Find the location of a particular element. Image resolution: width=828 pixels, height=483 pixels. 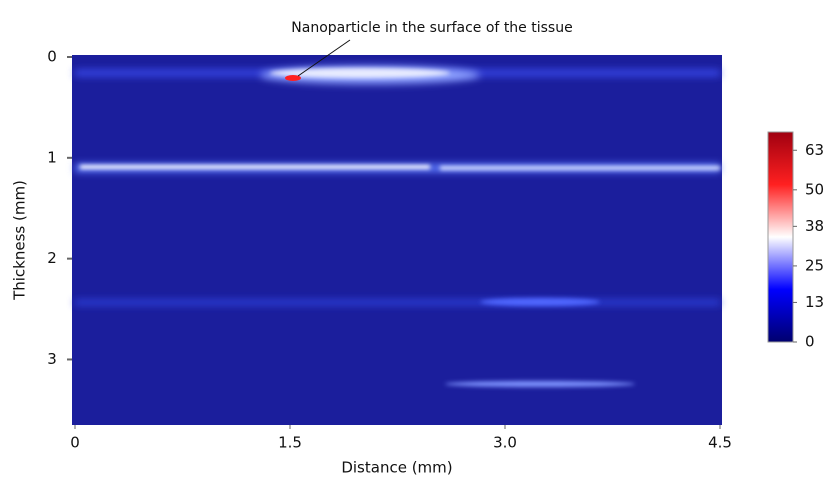

x-axis-label: Distance (mm) is located at coordinates (396, 468).